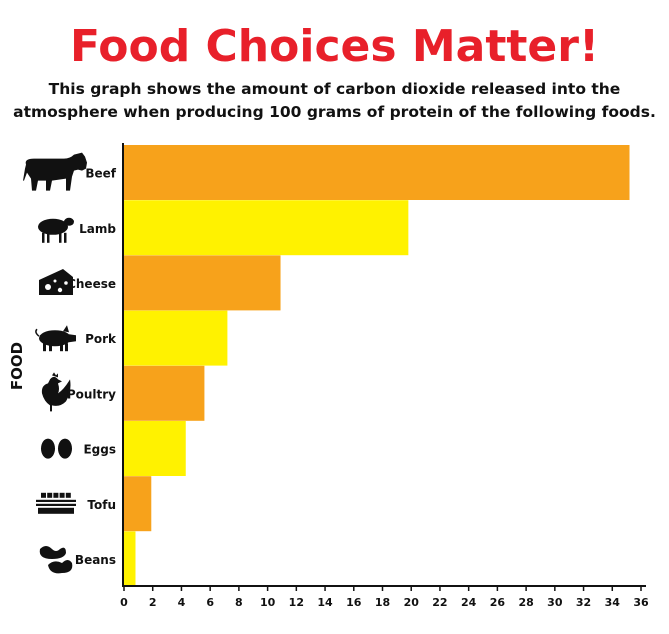 The image size is (669, 634). Describe the element at coordinates (130, 559) in the screenshot. I see `bar-beans` at that location.